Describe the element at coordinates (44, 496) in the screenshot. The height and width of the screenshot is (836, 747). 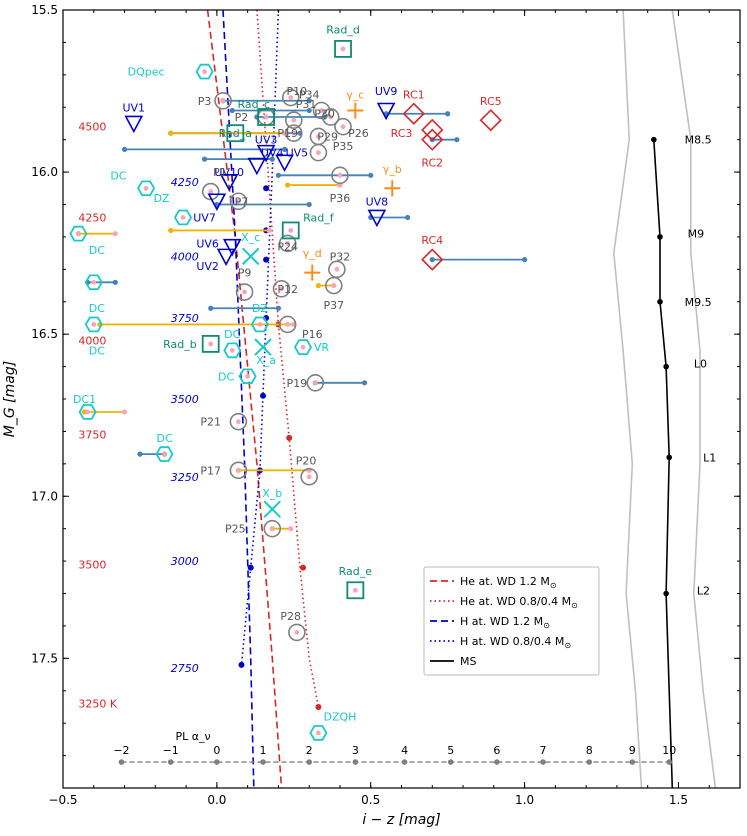
I see `y-tick-label: 17.0` at that location.